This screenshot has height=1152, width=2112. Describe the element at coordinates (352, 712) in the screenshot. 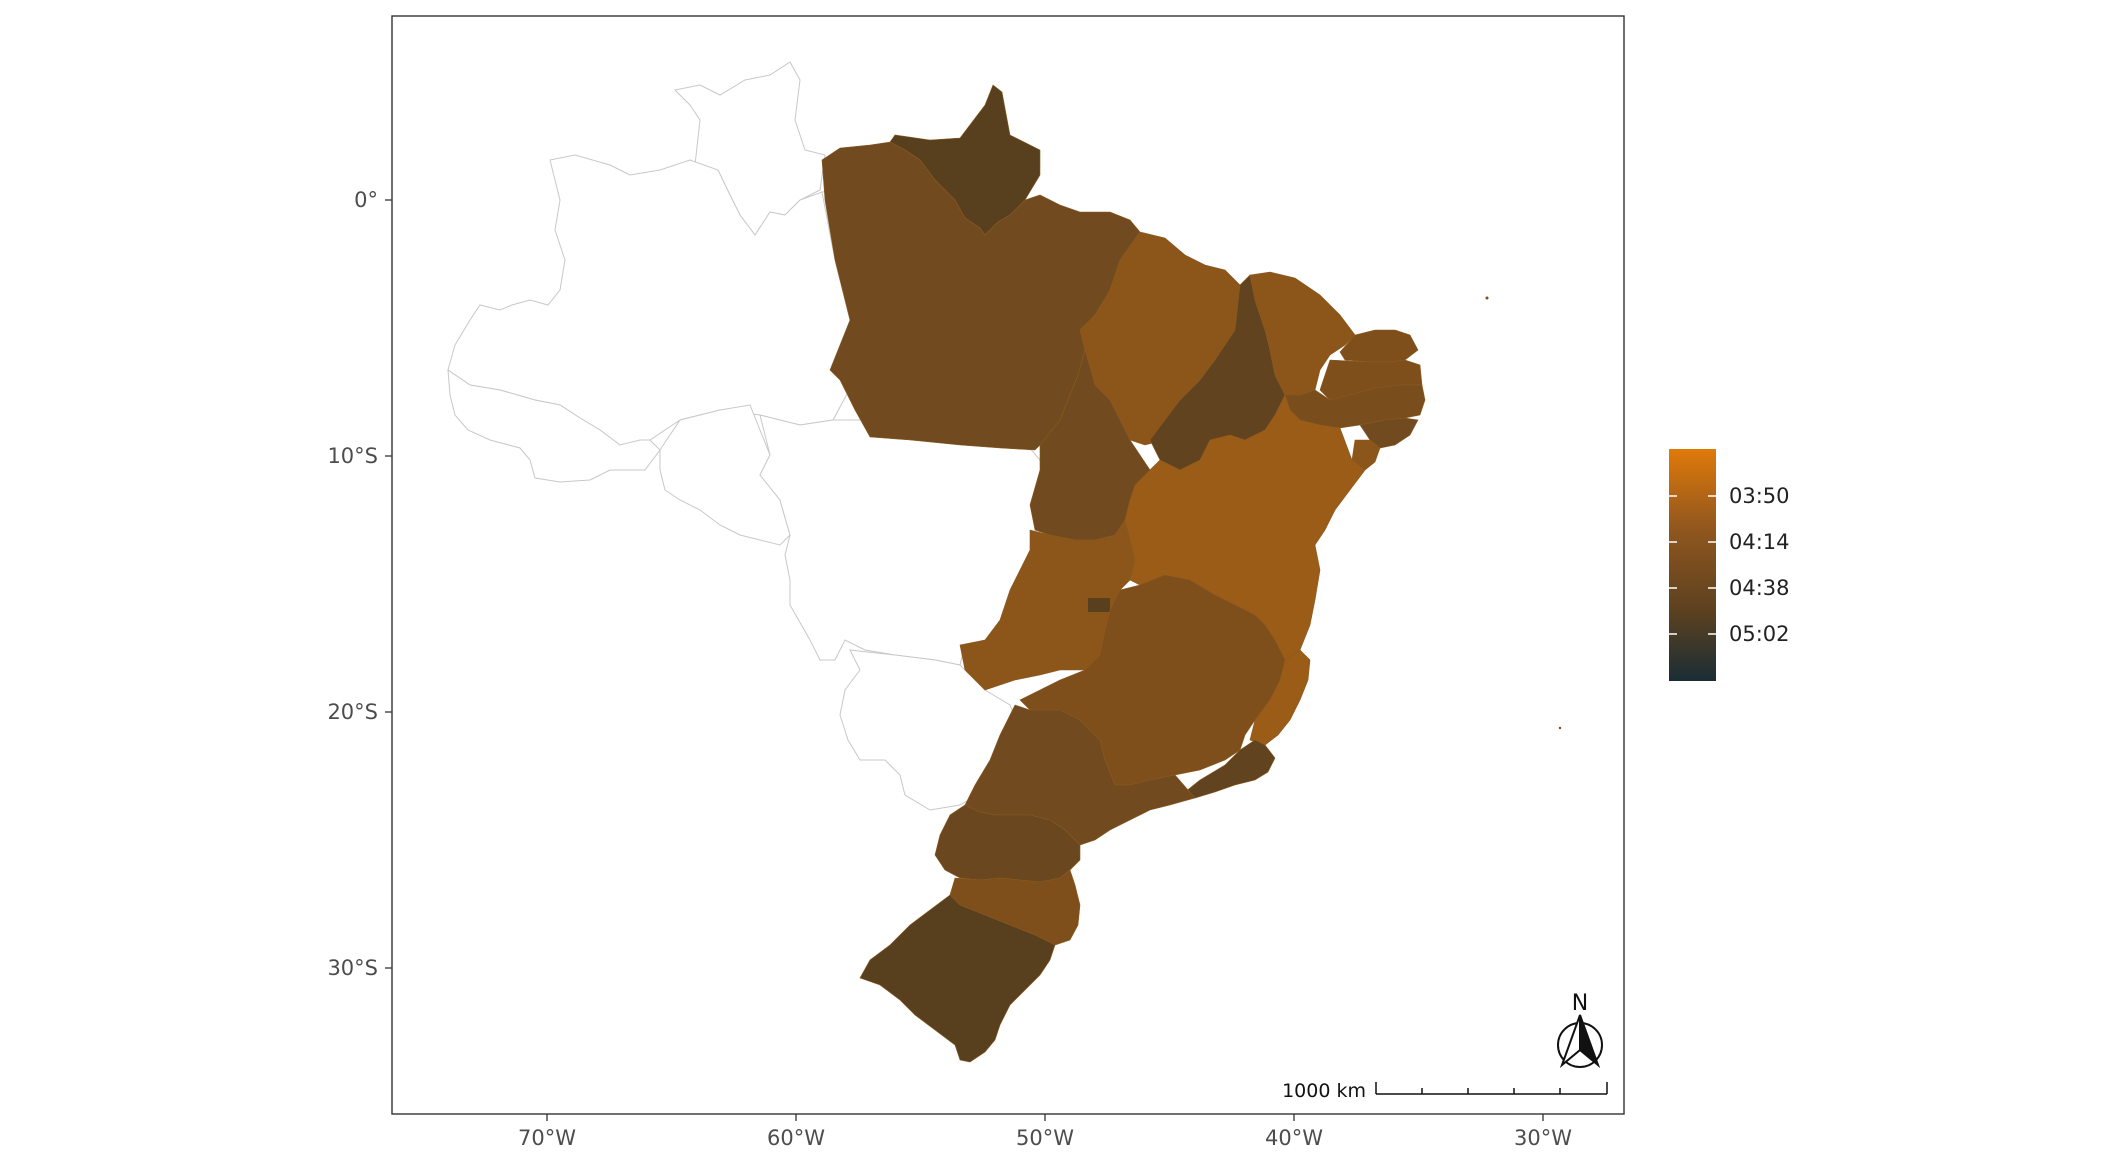

I see `y-tick-label: 20°S` at that location.